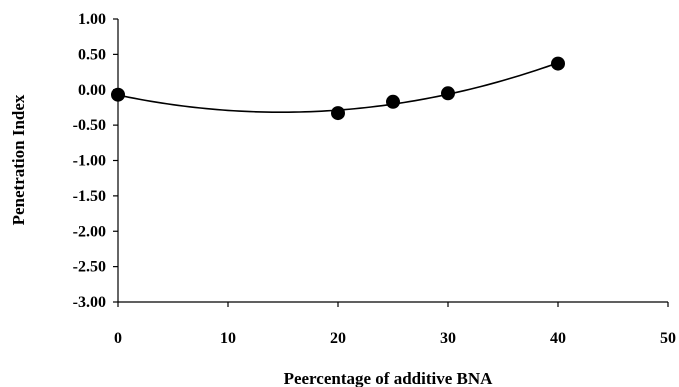  What do you see at coordinates (389, 378) in the screenshot?
I see `x-axis-label: Peercentage of additive BNA` at bounding box center [389, 378].